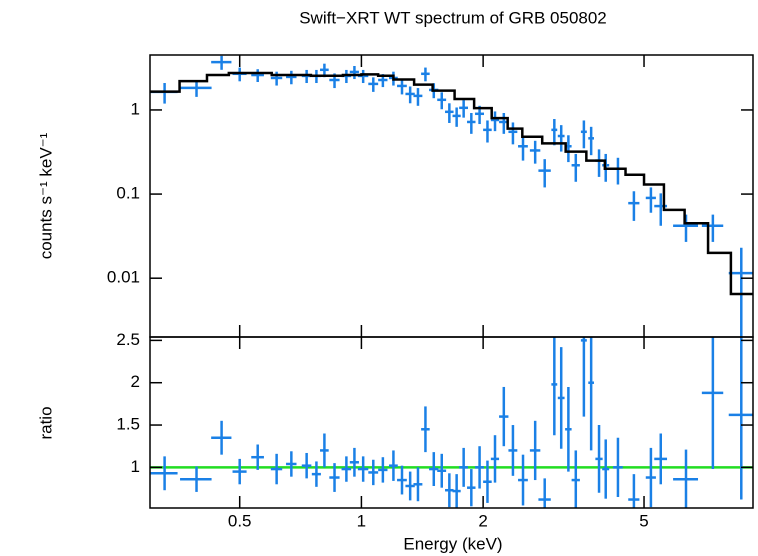 Image resolution: width=758 pixels, height=556 pixels. Describe the element at coordinates (643, 520) in the screenshot. I see `x-tick-label: 5` at that location.